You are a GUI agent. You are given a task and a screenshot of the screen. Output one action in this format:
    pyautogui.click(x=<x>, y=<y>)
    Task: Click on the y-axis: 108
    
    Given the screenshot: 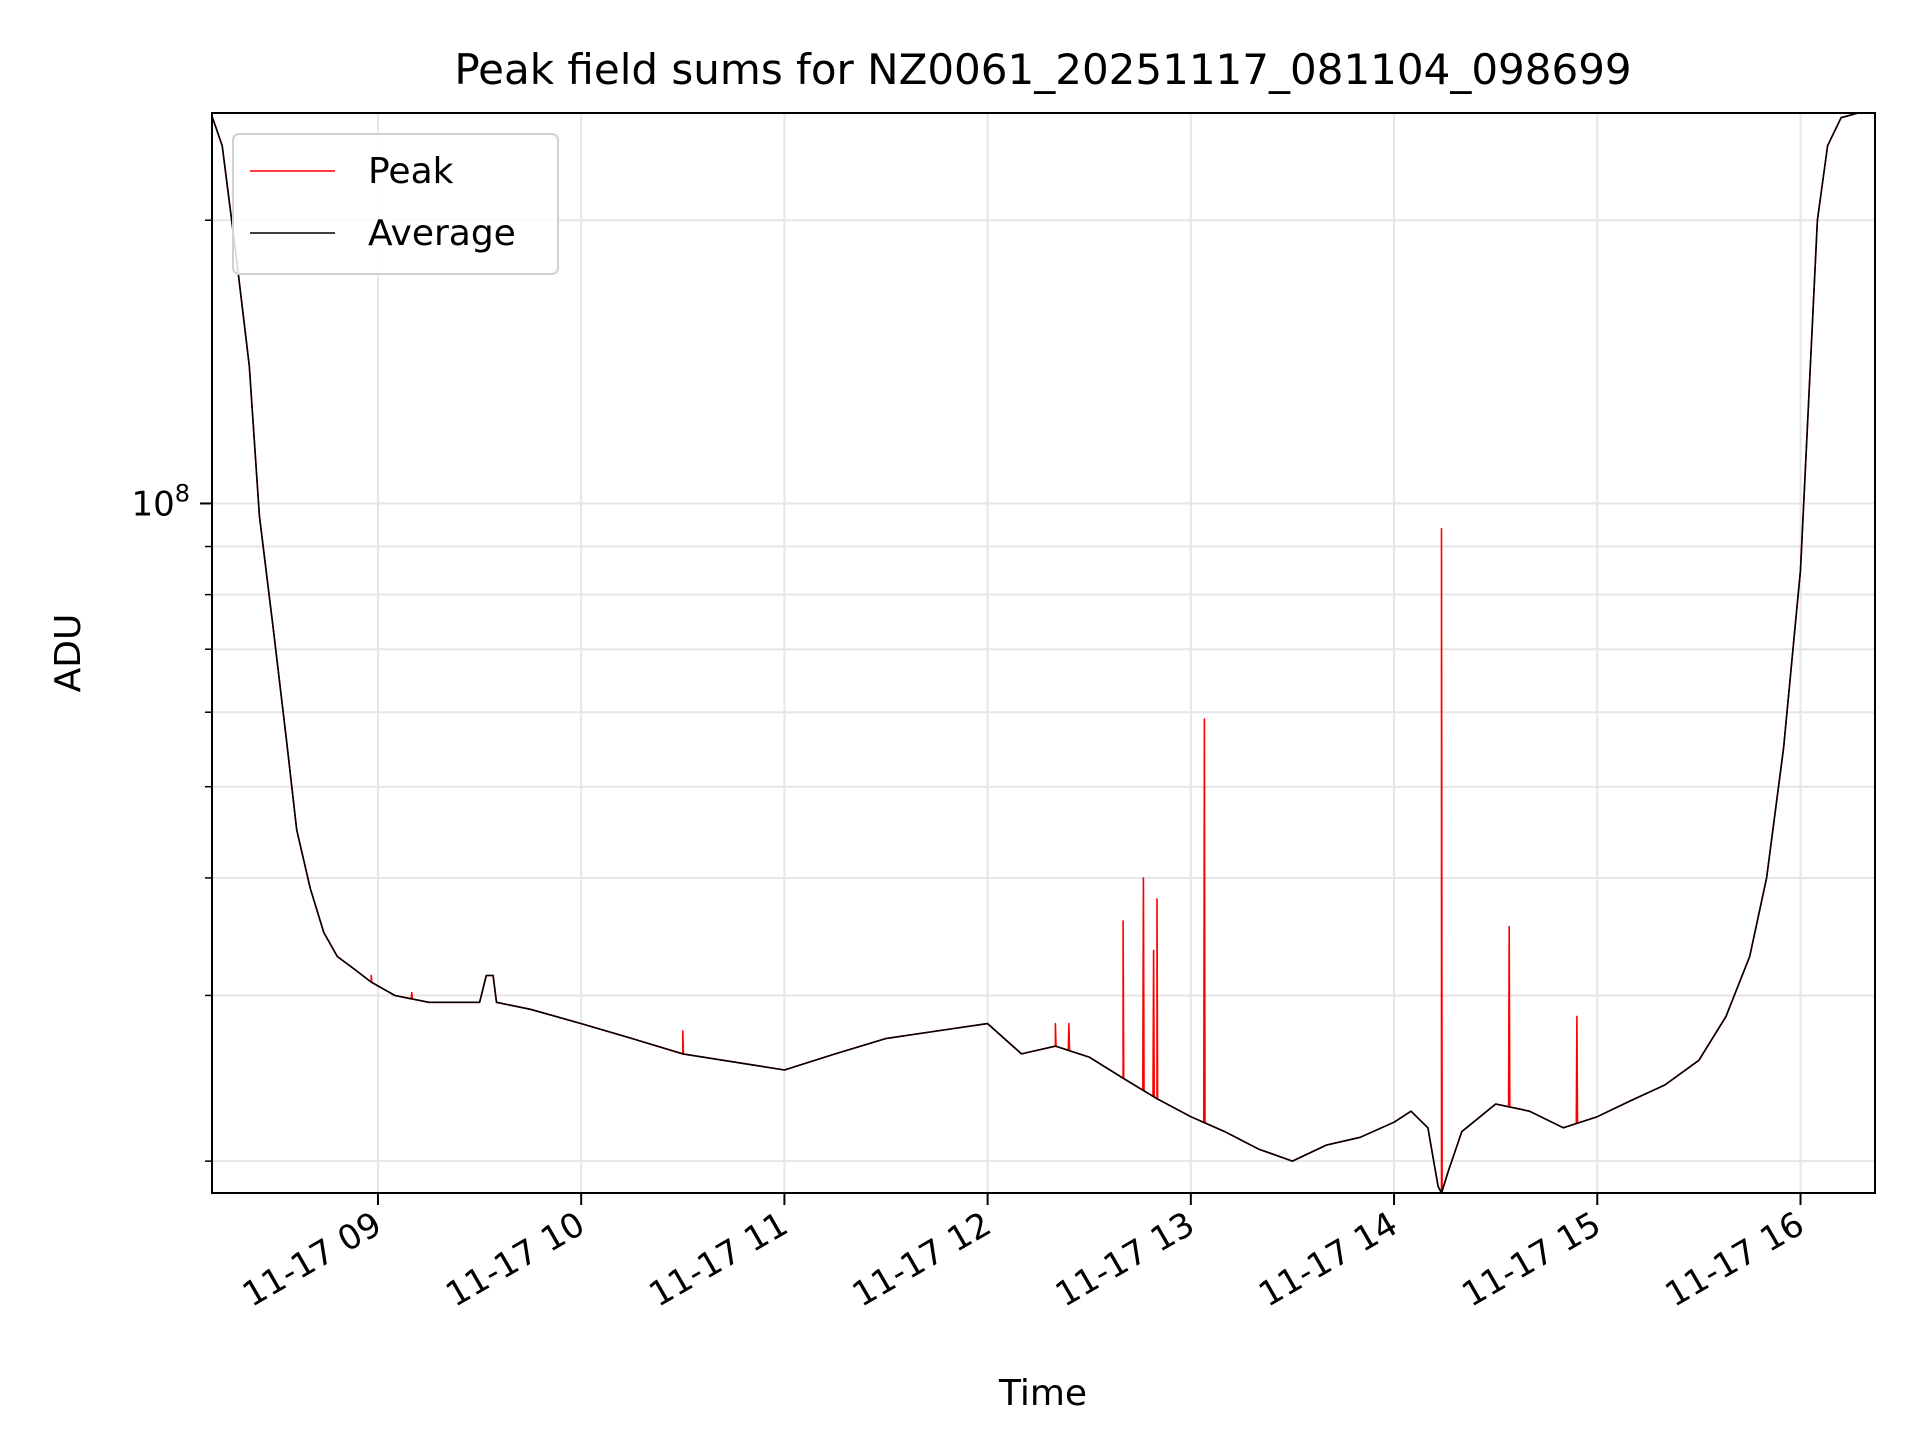 What is the action you would take?
    pyautogui.click(x=171, y=690)
    